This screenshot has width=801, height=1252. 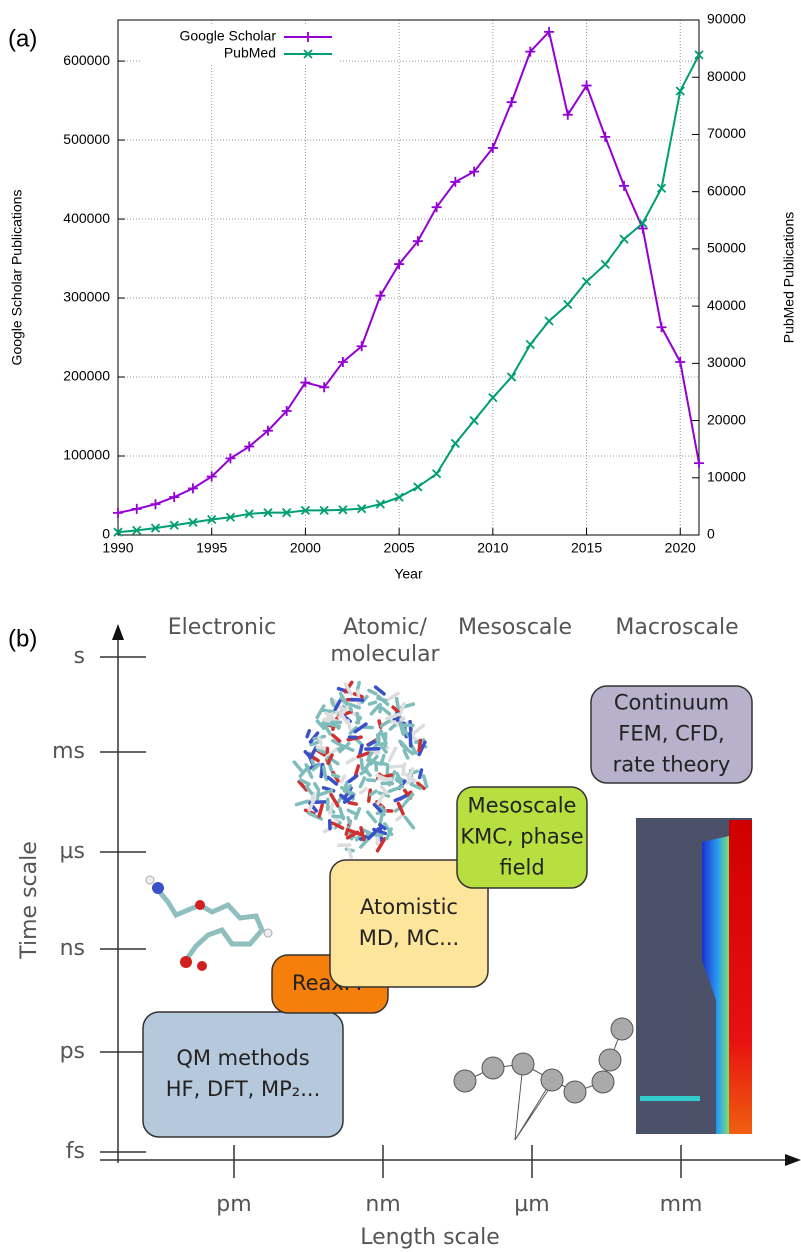 What do you see at coordinates (740, 977) in the screenshot?
I see `cfd-field` at bounding box center [740, 977].